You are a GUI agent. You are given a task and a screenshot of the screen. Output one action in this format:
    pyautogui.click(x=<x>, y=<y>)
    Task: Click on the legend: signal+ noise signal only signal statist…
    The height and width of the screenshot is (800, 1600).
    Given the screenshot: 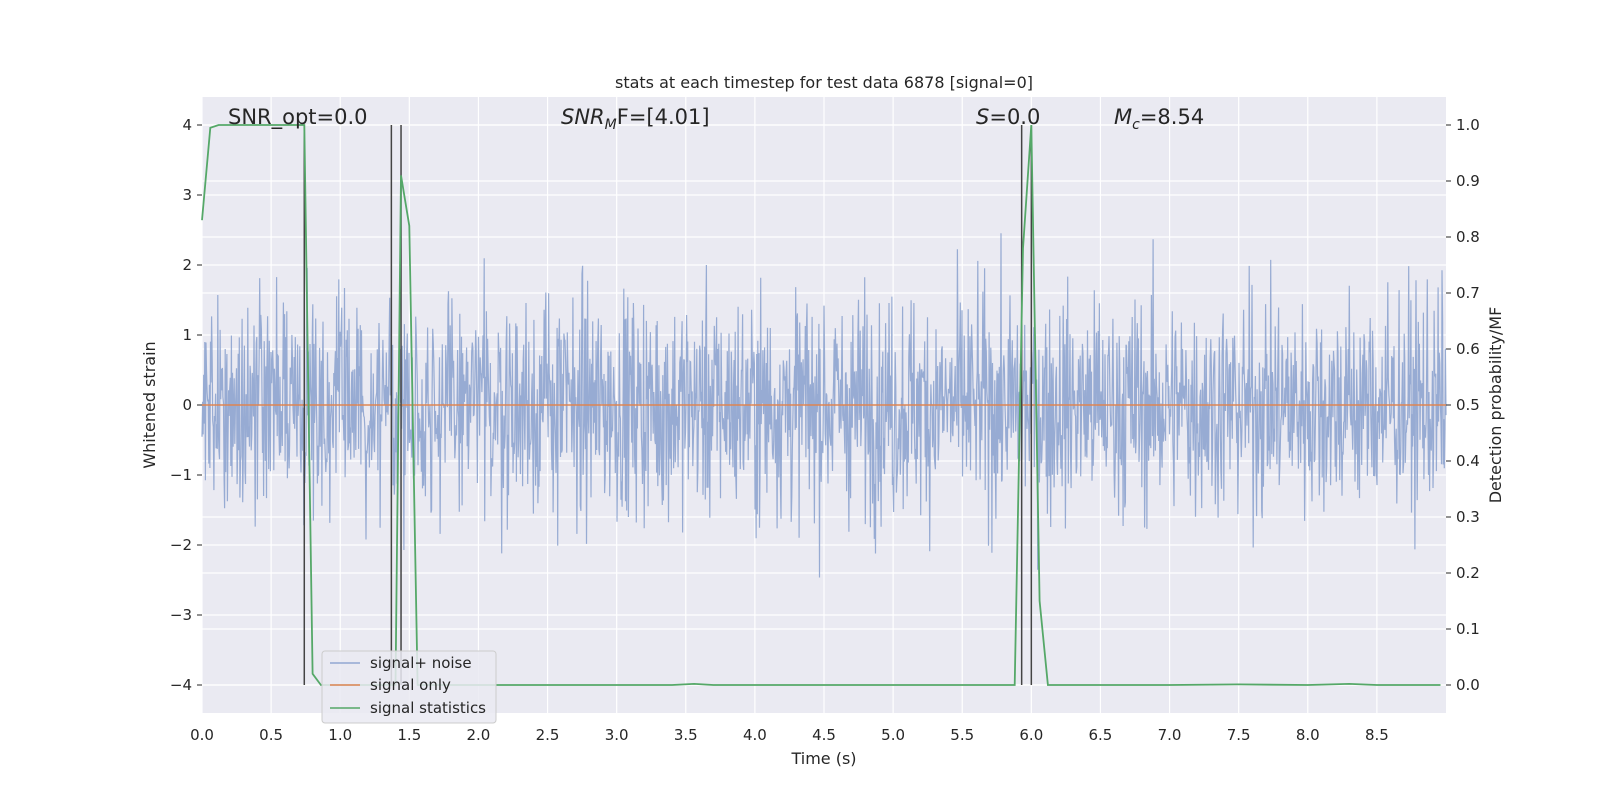 What is the action you would take?
    pyautogui.click(x=409, y=687)
    